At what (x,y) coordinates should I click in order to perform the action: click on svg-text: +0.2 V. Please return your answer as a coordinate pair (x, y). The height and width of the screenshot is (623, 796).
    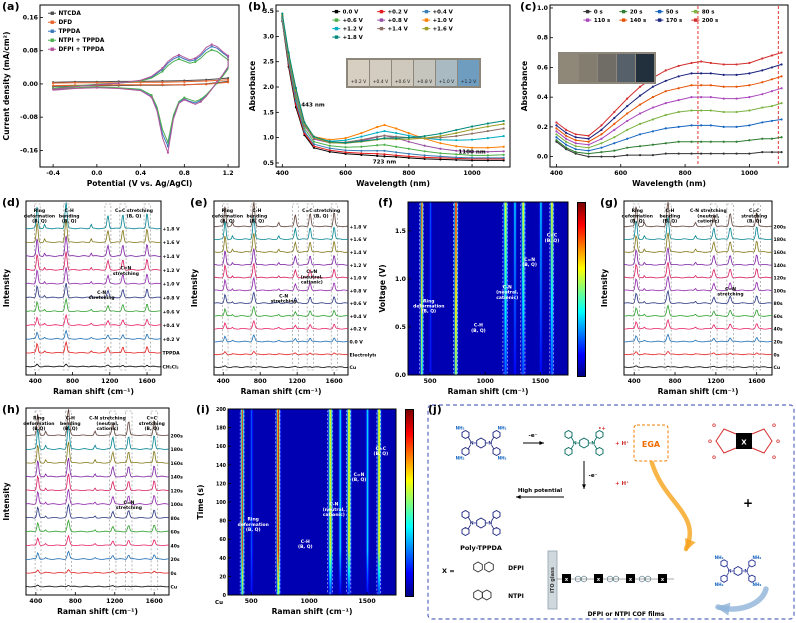
    Looking at the image, I should click on (359, 330).